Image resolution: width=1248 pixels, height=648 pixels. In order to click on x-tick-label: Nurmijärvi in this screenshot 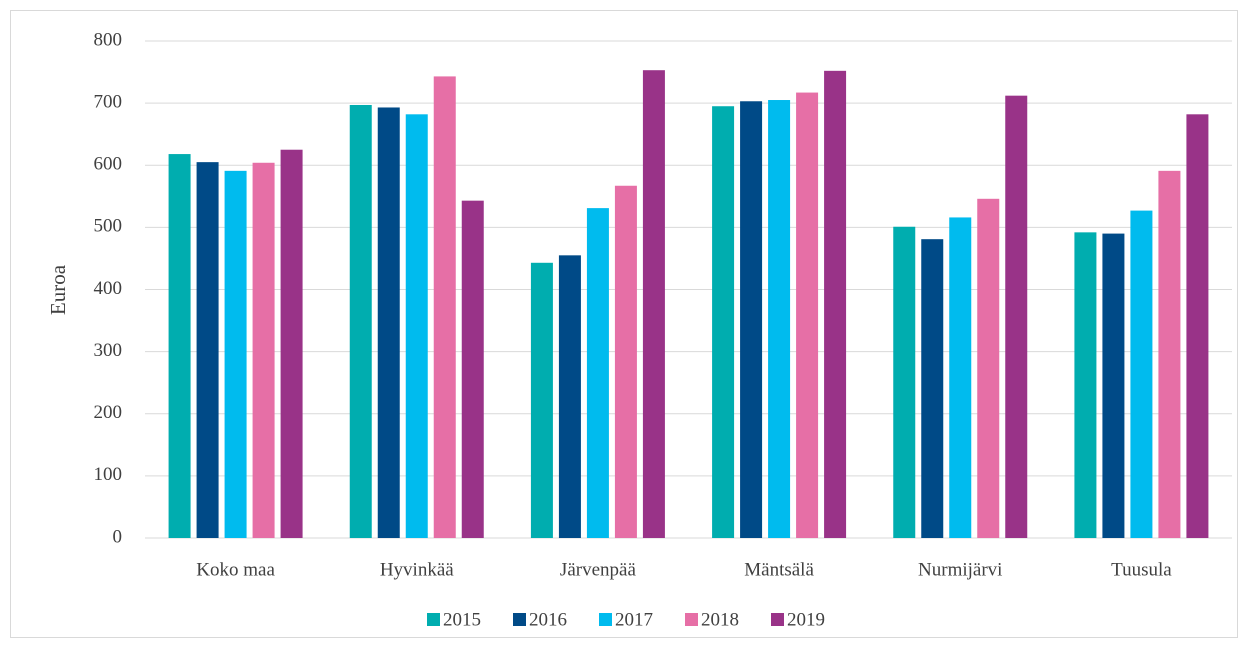, I will do `click(960, 569)`.